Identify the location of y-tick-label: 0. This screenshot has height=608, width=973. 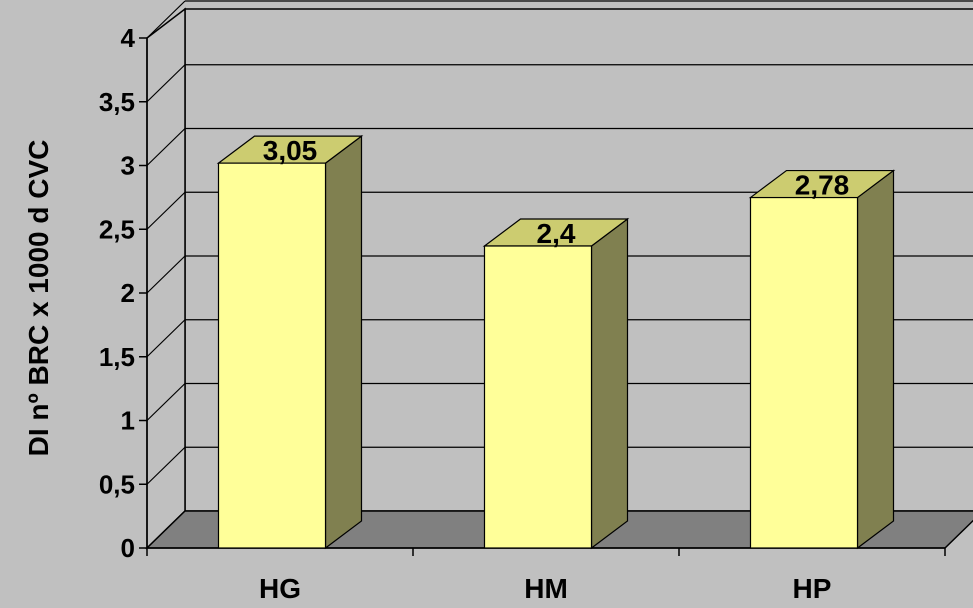
(128, 548).